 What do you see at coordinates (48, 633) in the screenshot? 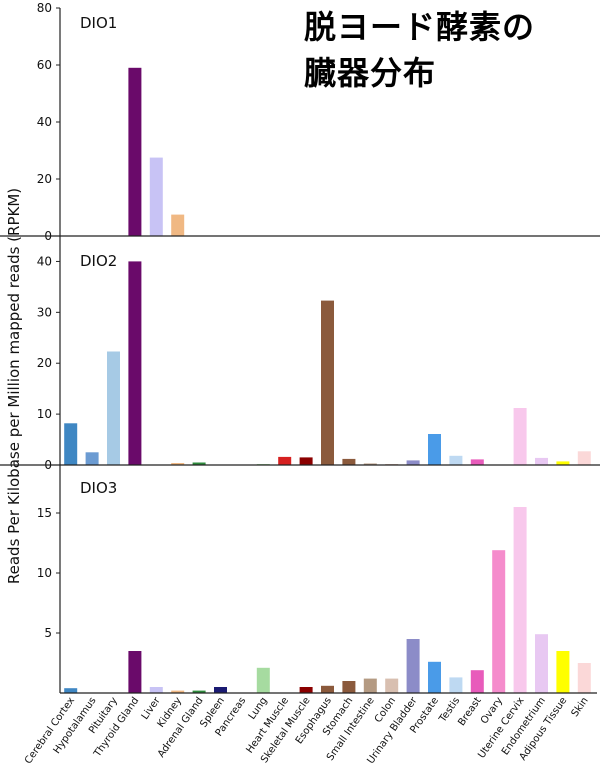
I see `y-tick-label: 5` at bounding box center [48, 633].